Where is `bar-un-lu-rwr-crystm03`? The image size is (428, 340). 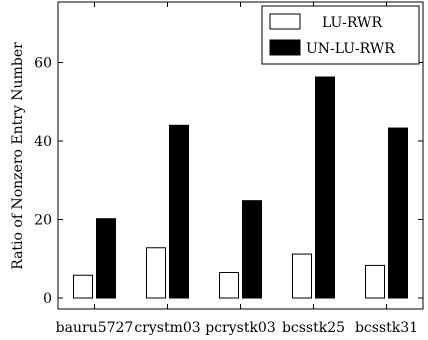
bar-un-lu-rwr-crystm03 is located at coordinates (179, 211).